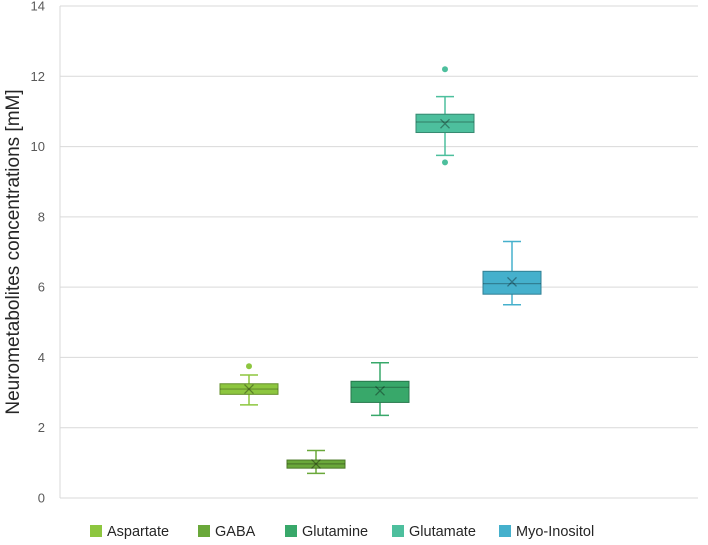 Image resolution: width=708 pixels, height=545 pixels. Describe the element at coordinates (38, 7) in the screenshot. I see `y-tick-label: 14` at that location.